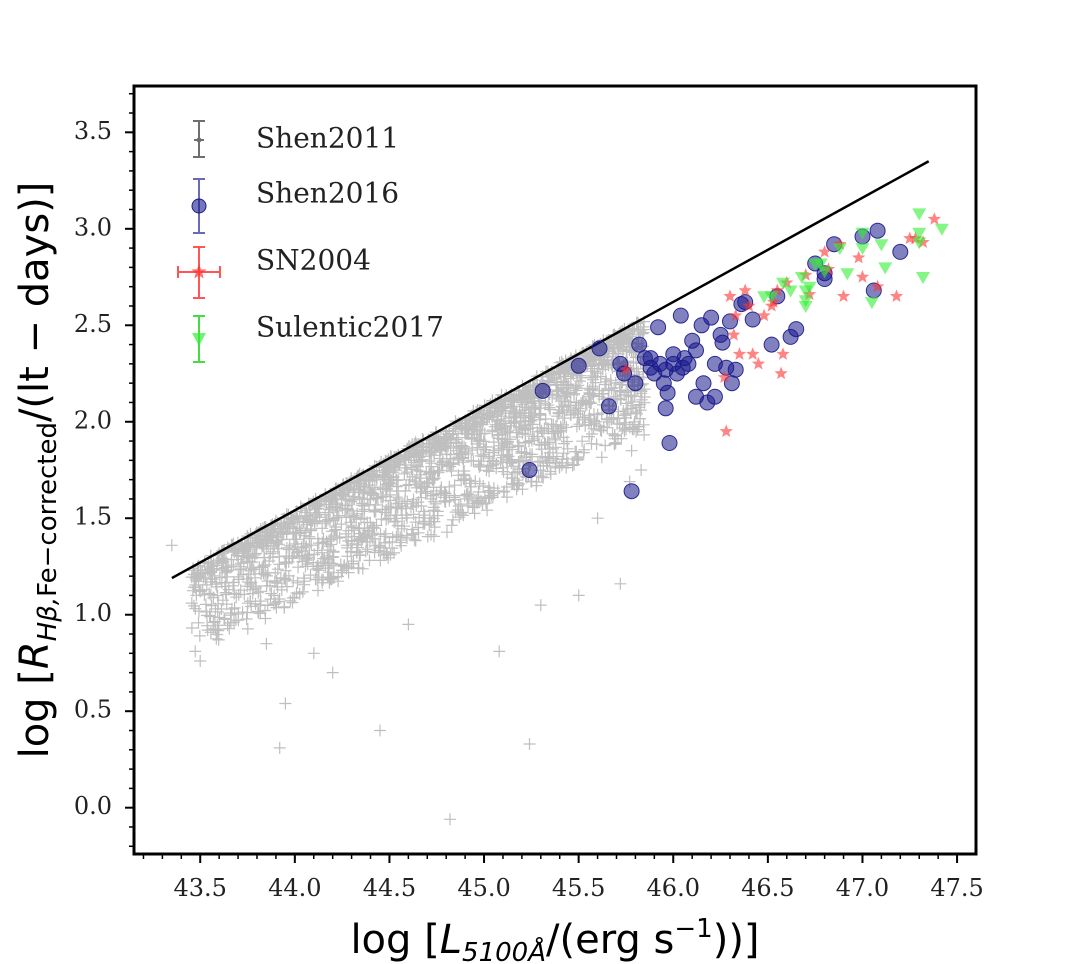 This screenshot has width=1076, height=964. Describe the element at coordinates (327, 138) in the screenshot. I see `legend-label-shen2011: Shen2011` at that location.